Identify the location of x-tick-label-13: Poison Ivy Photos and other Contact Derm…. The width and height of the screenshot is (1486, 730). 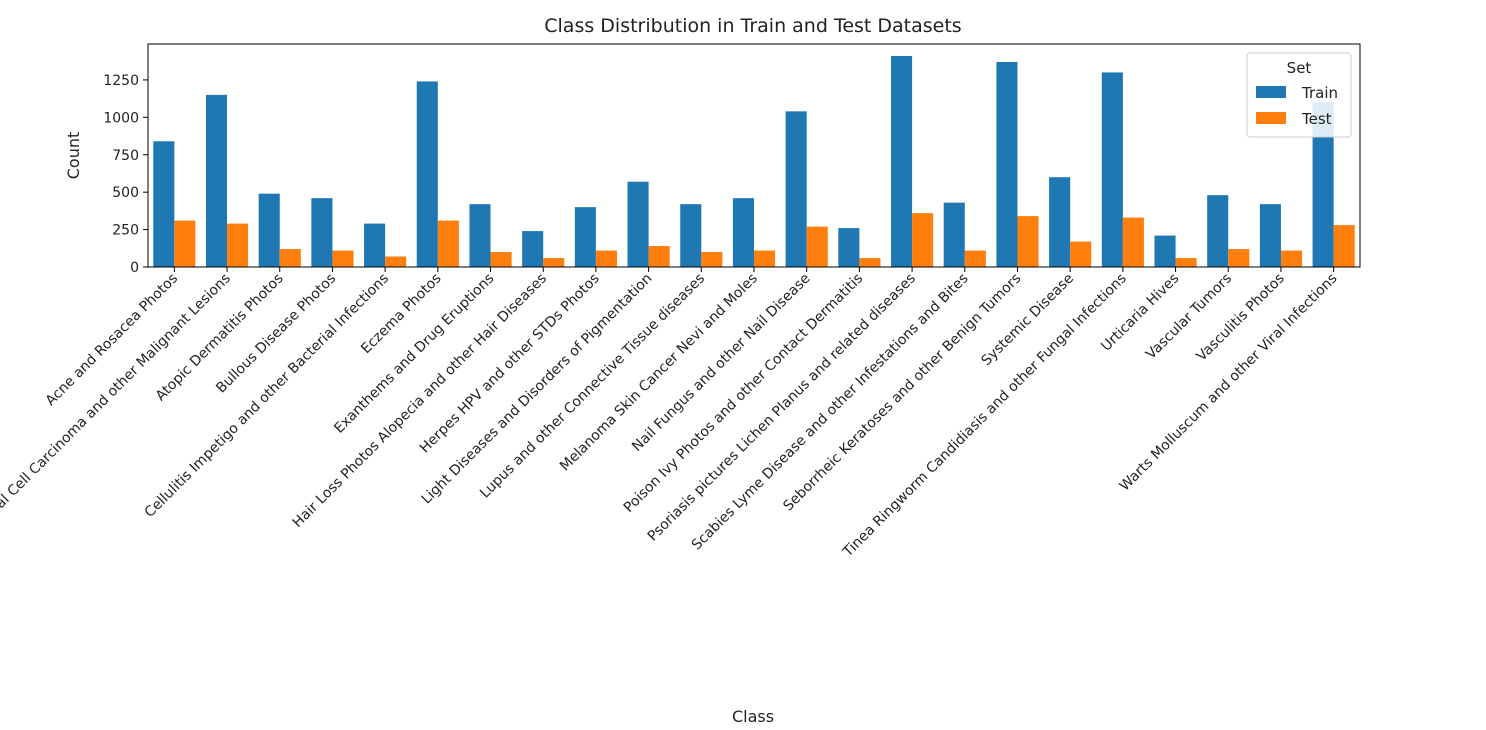
(743, 393).